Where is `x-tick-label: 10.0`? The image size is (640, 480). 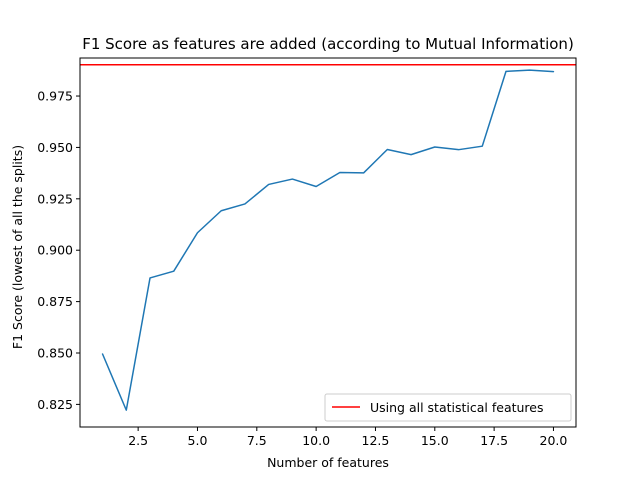 x-tick-label: 10.0 is located at coordinates (316, 440).